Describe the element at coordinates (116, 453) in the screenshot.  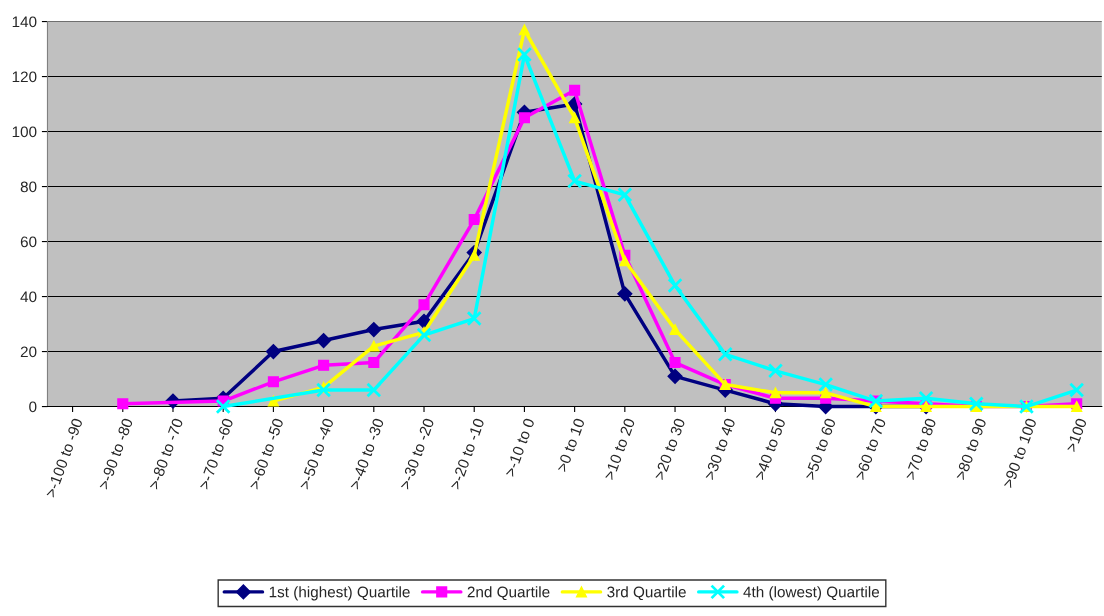
I see `x-tick-label: >-90 to -80` at that location.